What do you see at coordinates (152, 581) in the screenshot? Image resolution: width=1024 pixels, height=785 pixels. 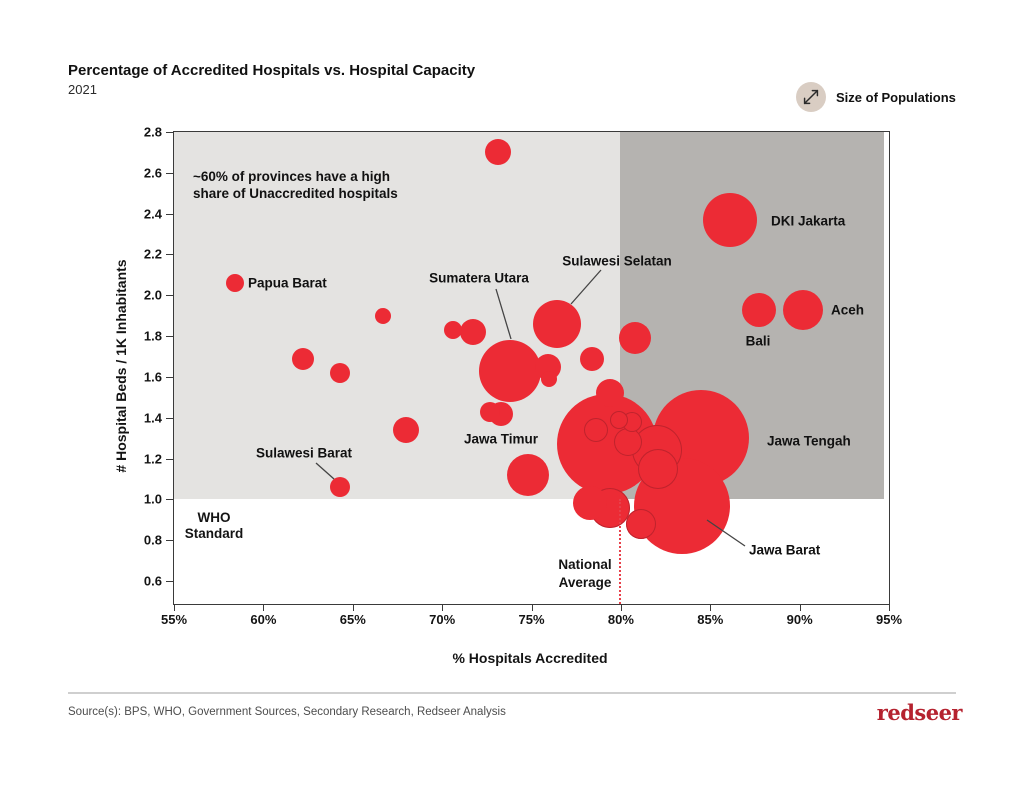 I see `y-tick-label: 0.6` at bounding box center [152, 581].